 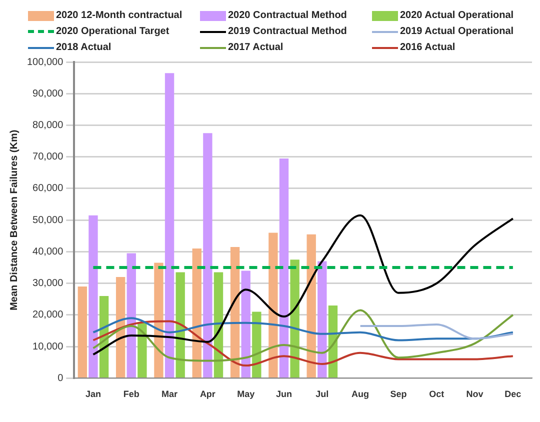 What do you see at coordinates (45, 62) in the screenshot?
I see `y-tick-label: 100,000` at bounding box center [45, 62].